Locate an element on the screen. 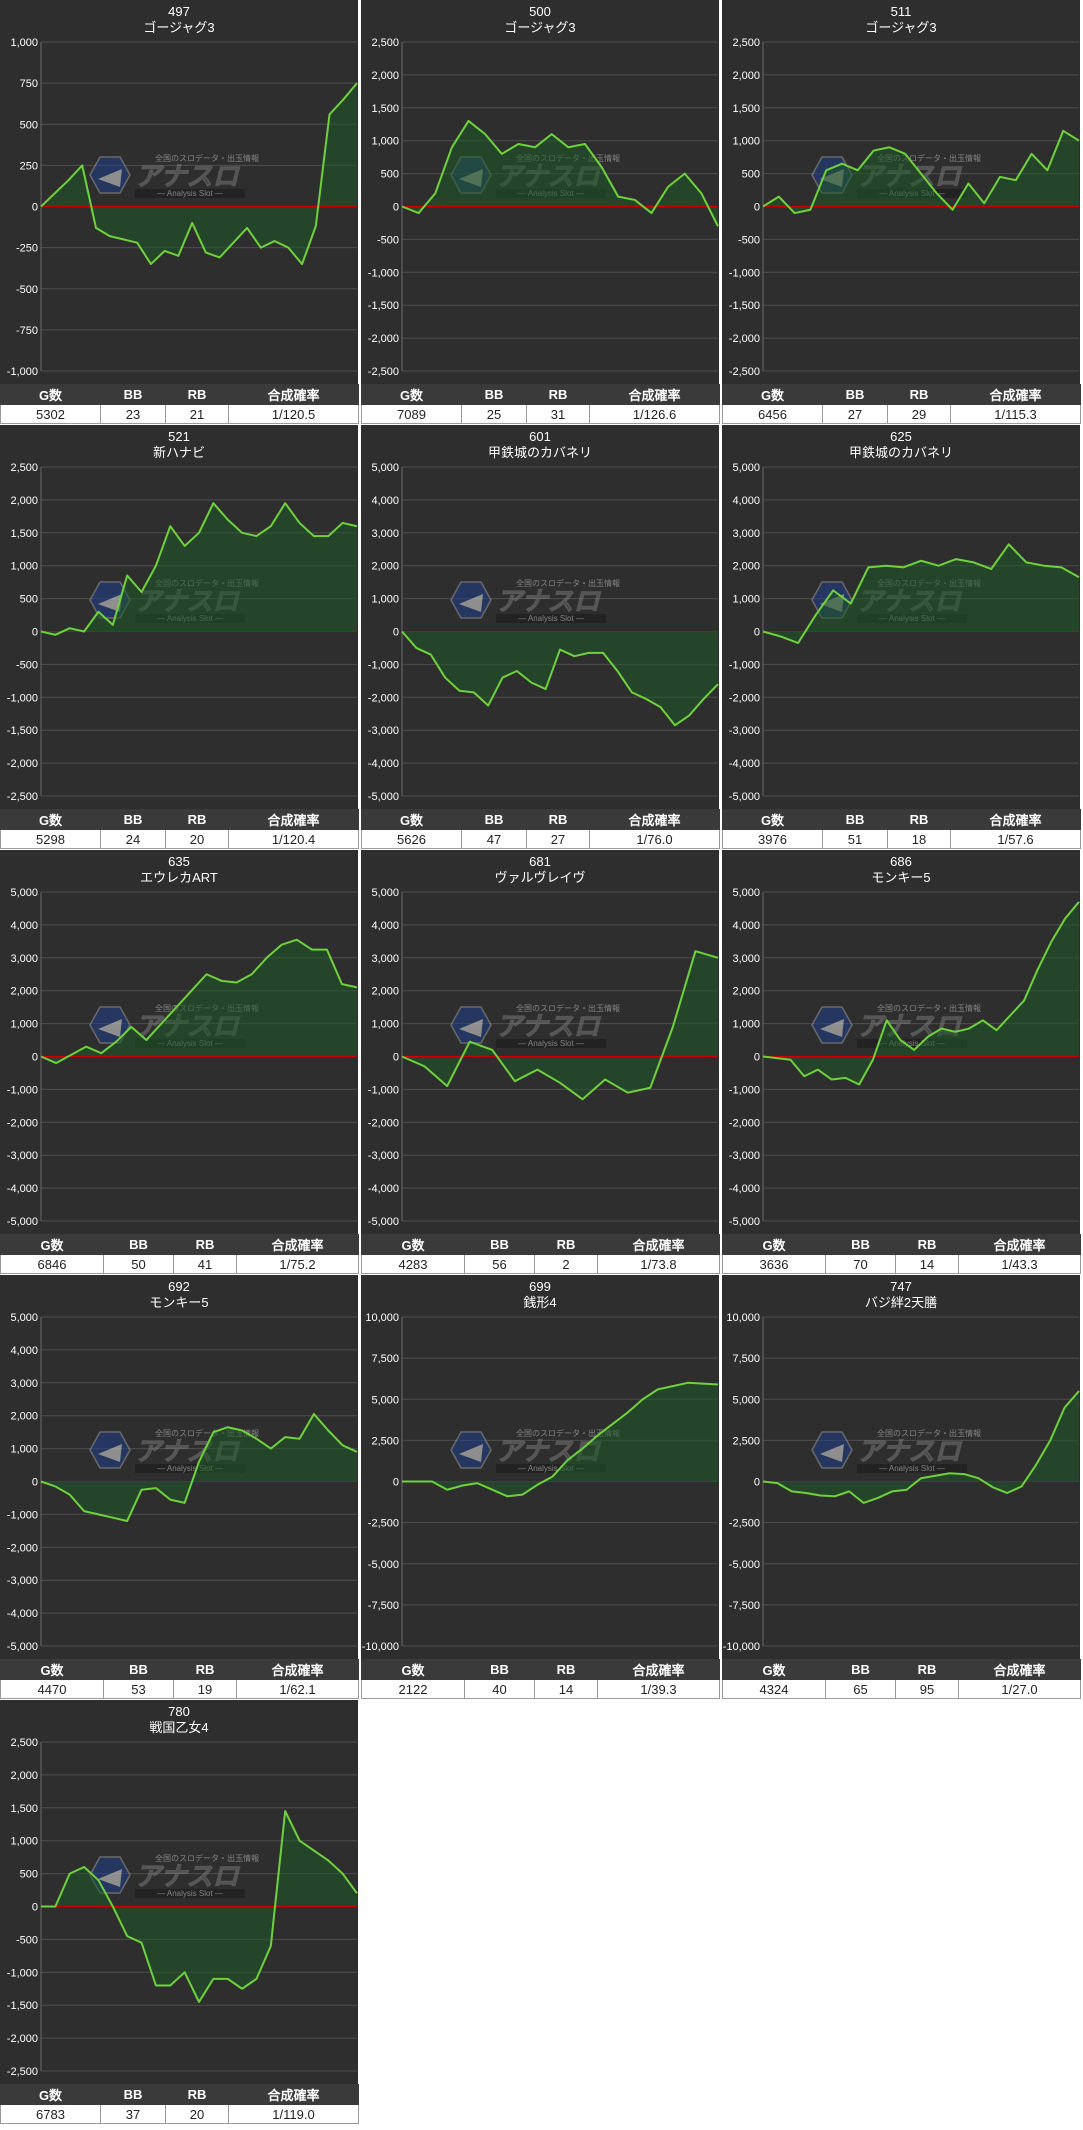  stats-value-cell: 4324 is located at coordinates (774, 1689).